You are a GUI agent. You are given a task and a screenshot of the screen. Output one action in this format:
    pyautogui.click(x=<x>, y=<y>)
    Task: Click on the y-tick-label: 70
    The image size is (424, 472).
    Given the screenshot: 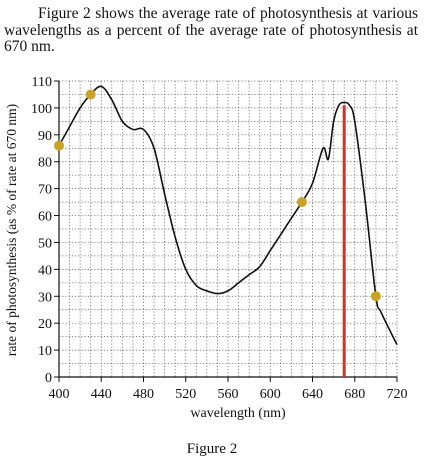 What is the action you would take?
    pyautogui.click(x=45, y=190)
    